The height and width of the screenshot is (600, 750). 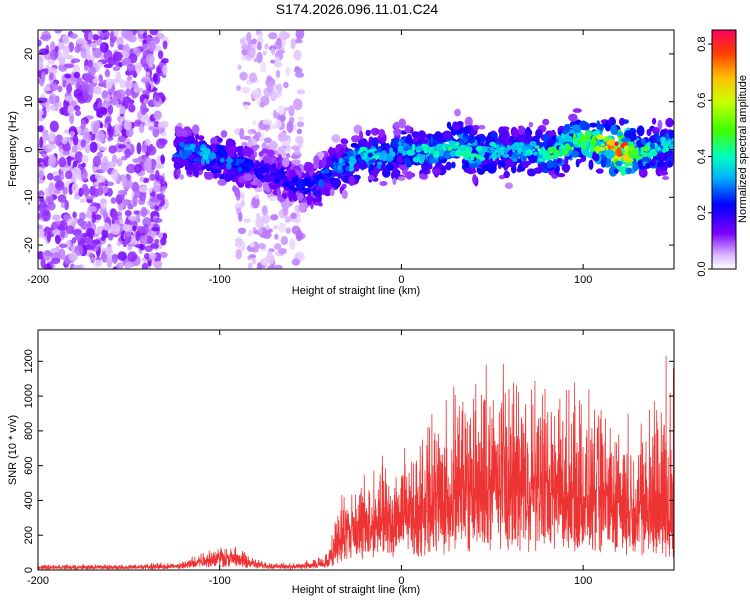 I want to click on snr-ytick-label: 600, so click(x=29, y=465).